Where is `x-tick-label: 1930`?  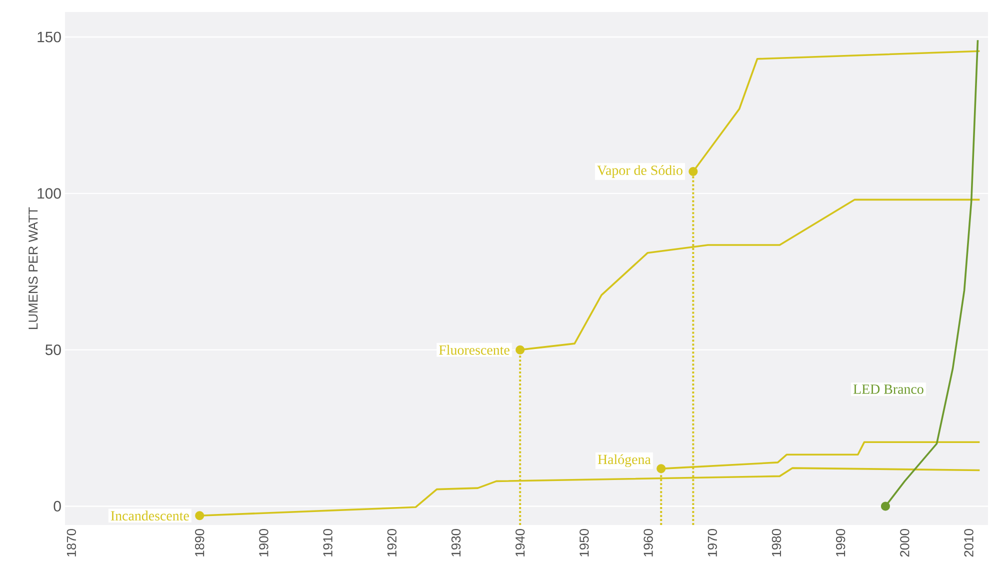
x-tick-label: 1930 is located at coordinates (456, 542).